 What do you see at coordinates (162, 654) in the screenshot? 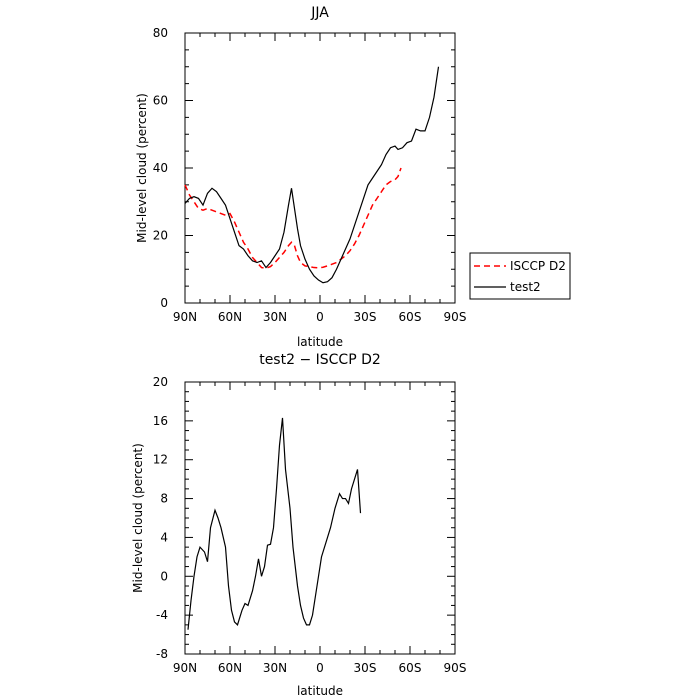
I see `bottom-ytick-label: -8` at bounding box center [162, 654].